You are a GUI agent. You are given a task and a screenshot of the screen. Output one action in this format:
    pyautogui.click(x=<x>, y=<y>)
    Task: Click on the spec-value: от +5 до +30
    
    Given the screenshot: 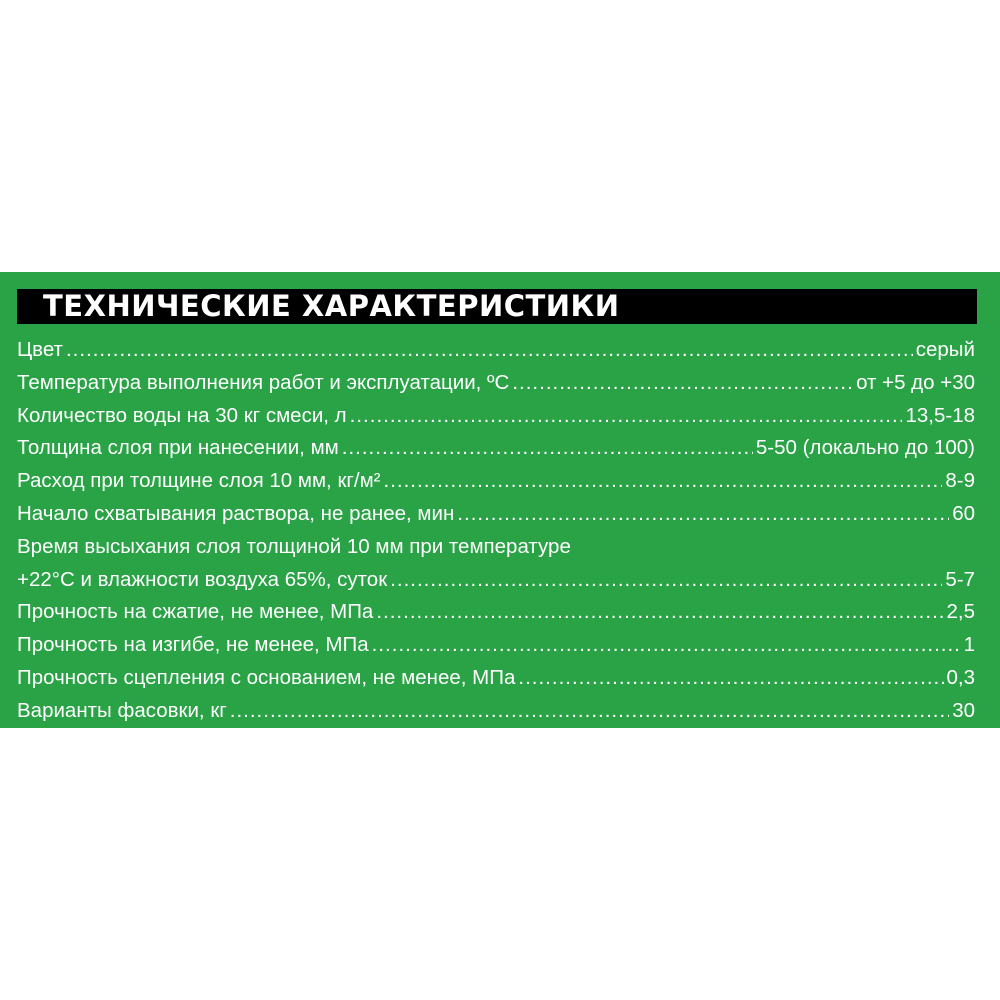 What is the action you would take?
    pyautogui.click(x=915, y=382)
    